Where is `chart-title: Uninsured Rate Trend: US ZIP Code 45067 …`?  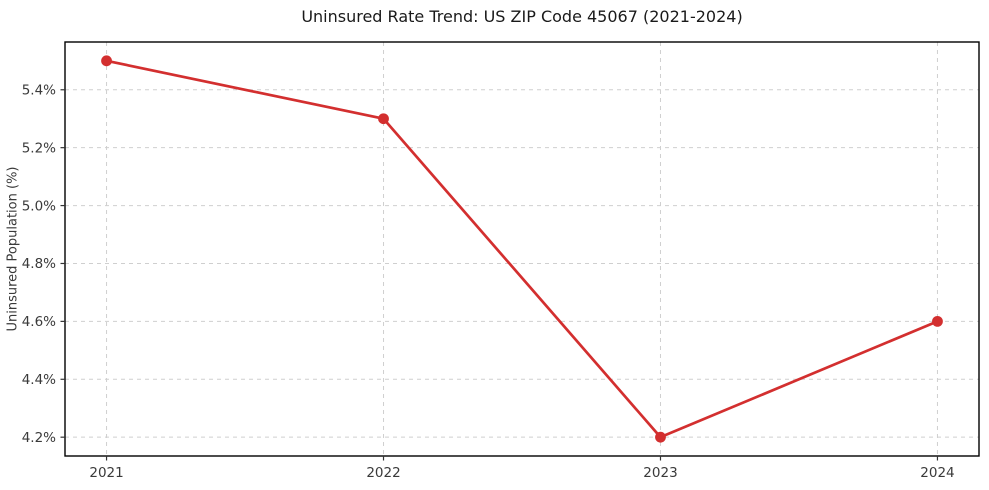 chart-title: Uninsured Rate Trend: US ZIP Code 45067 … is located at coordinates (522, 16).